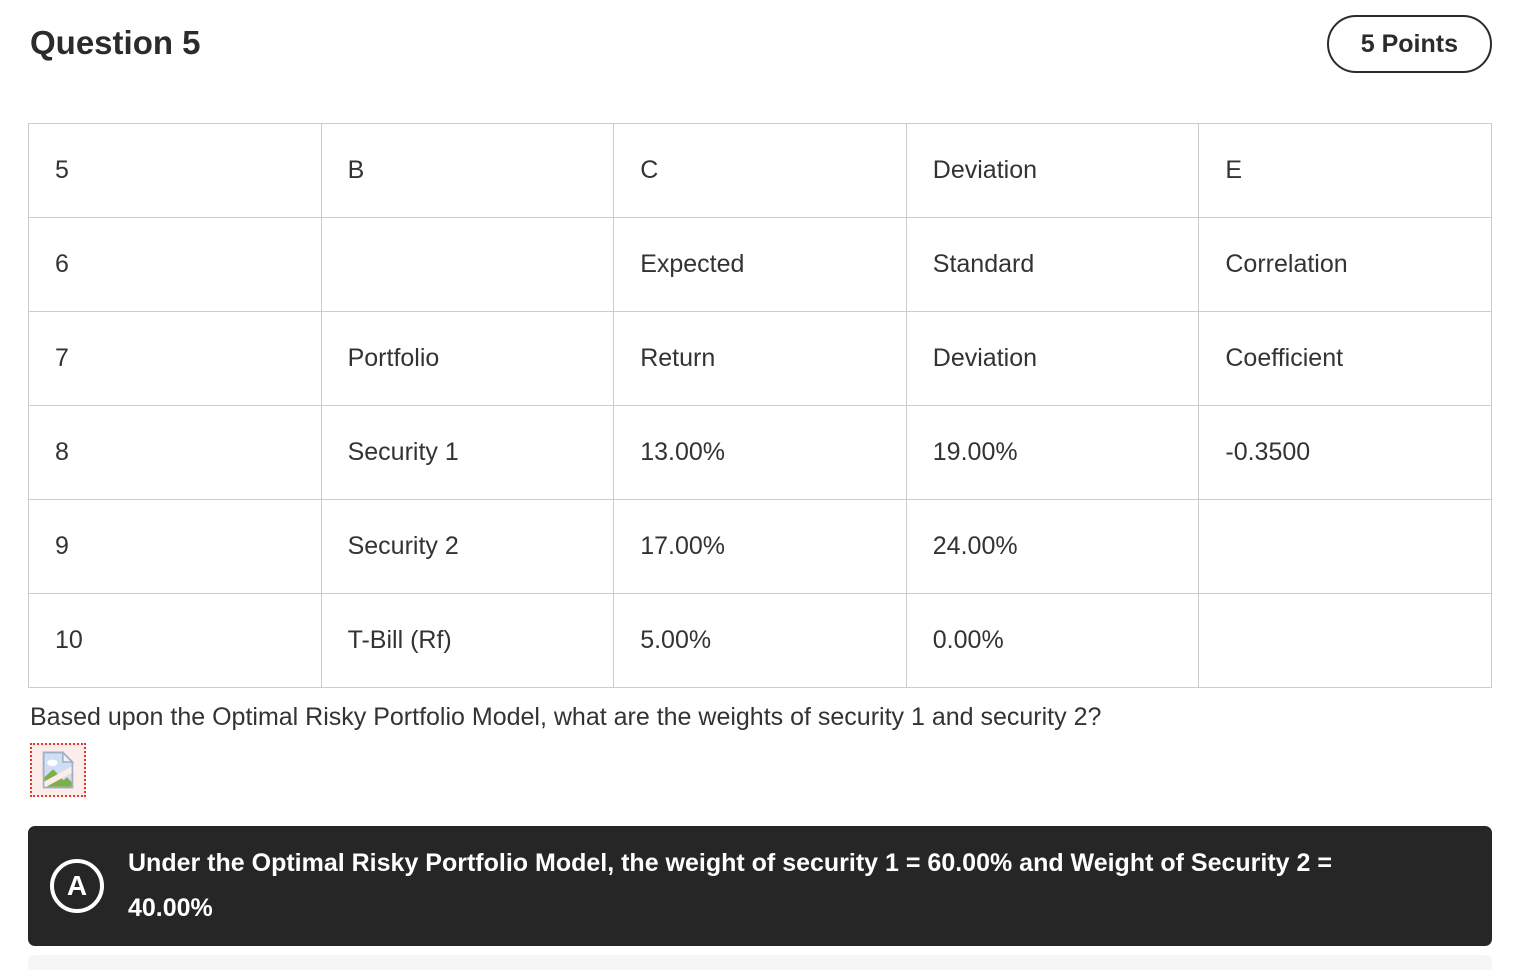 The image size is (1520, 970). Describe the element at coordinates (1345, 452) in the screenshot. I see `table-cell: -0.3500` at that location.